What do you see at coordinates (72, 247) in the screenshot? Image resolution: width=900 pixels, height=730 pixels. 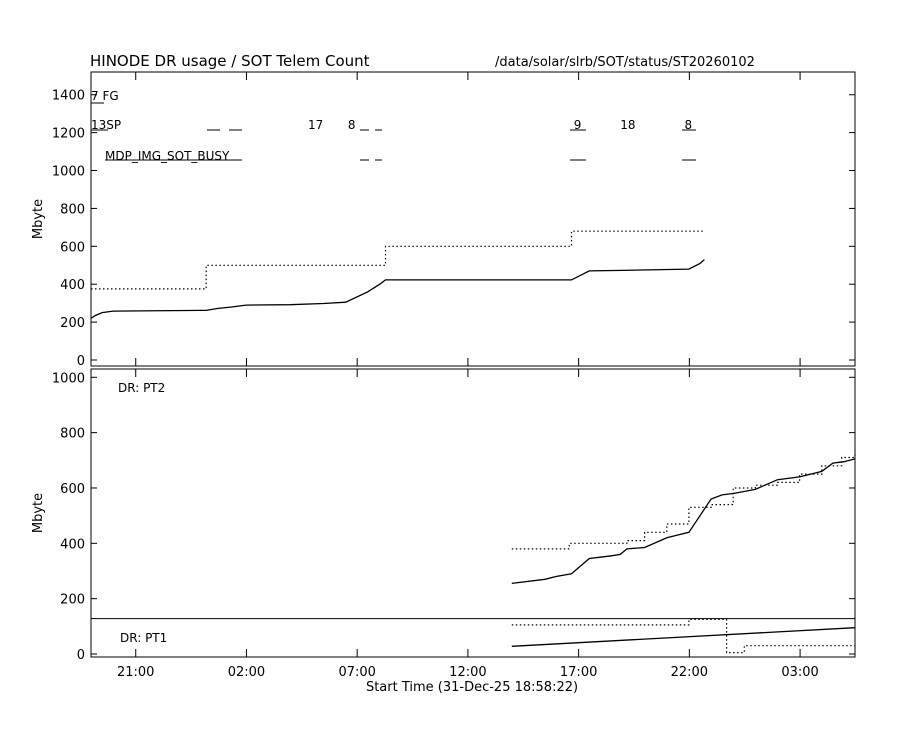 I see `telem-ytick-label: 600` at bounding box center [72, 247].